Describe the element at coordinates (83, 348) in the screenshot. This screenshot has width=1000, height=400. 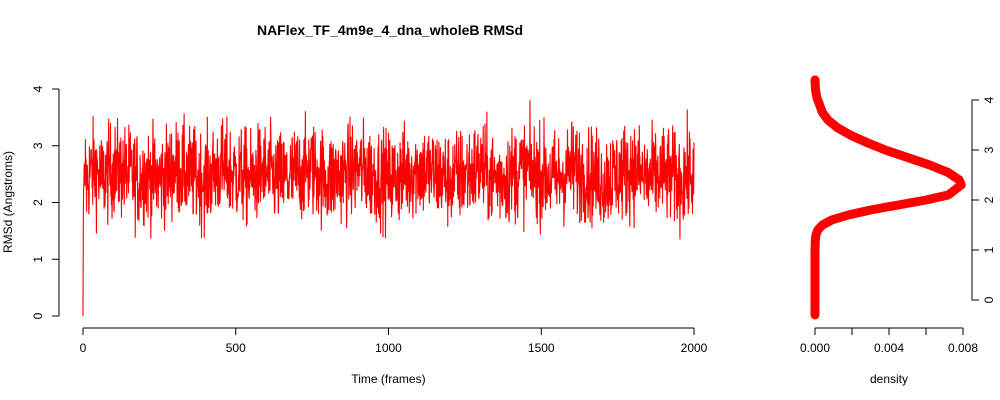
I see `x-tick-label: 0` at that location.